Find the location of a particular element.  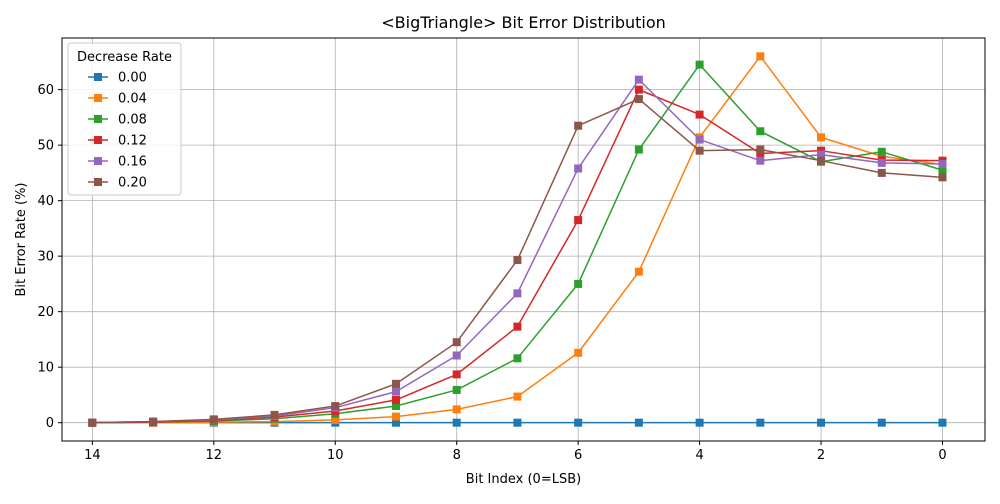

legend-label: 0.20 is located at coordinates (132, 183).